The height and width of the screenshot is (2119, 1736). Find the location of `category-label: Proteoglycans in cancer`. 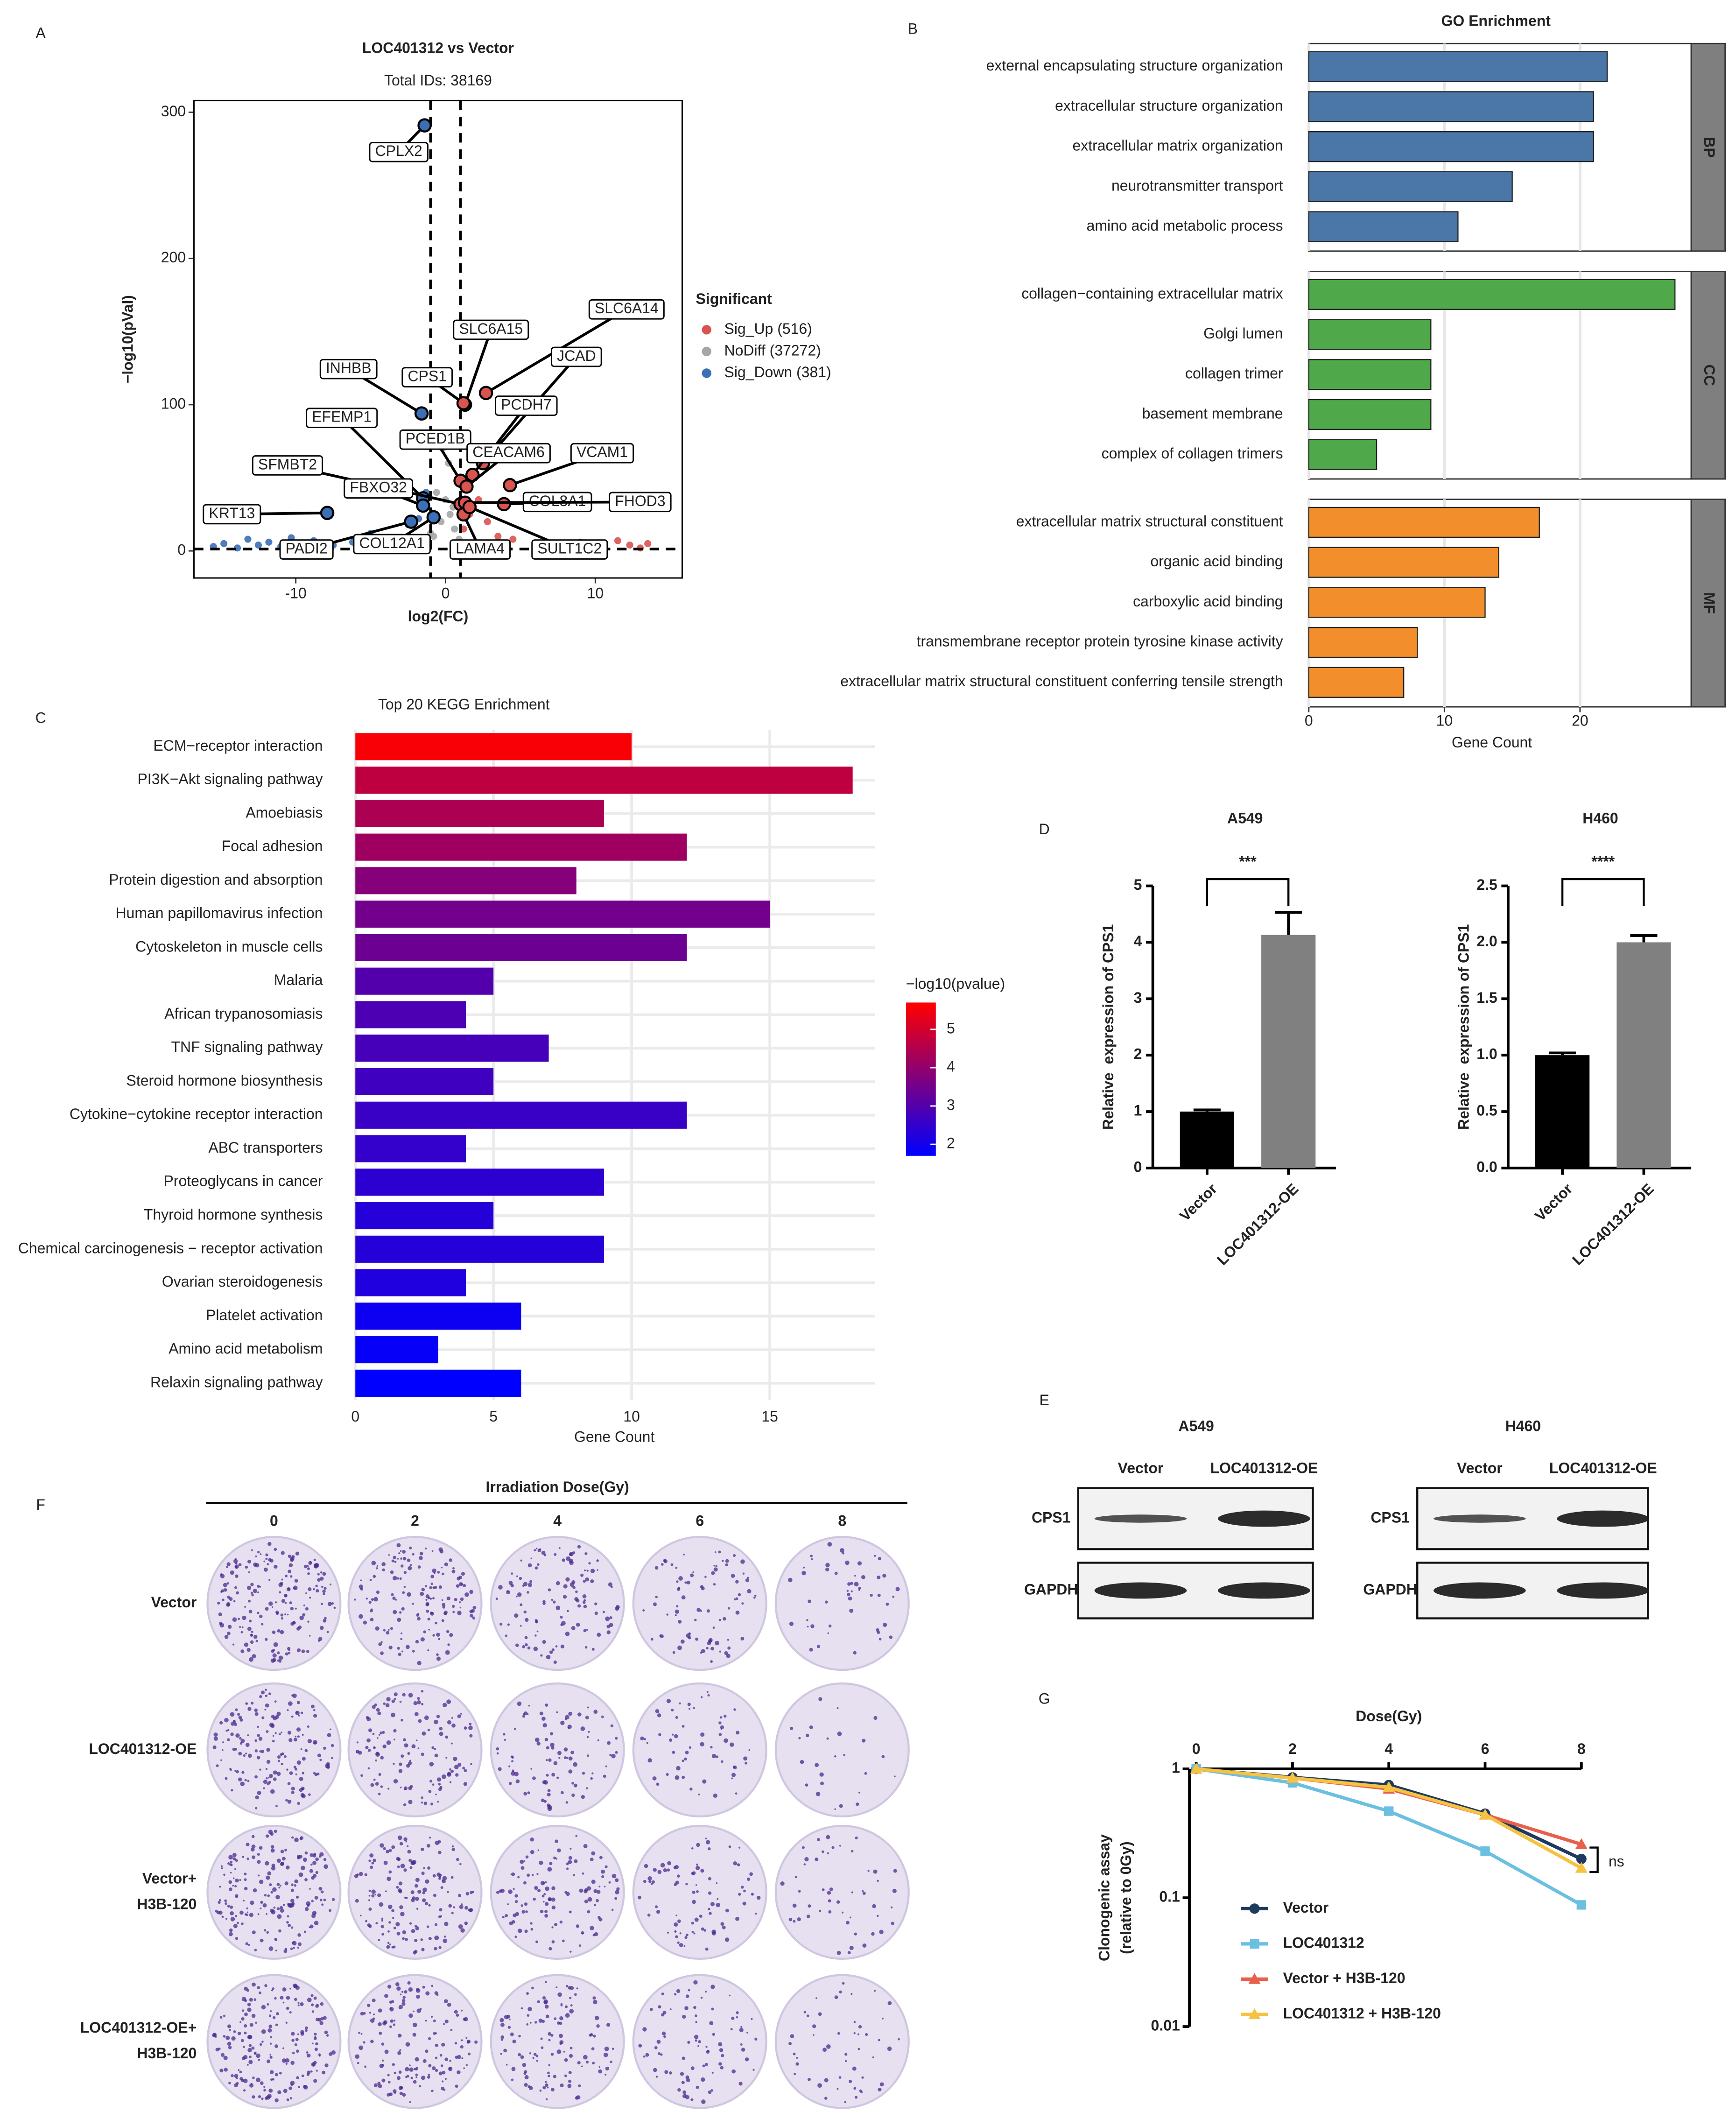

category-label: Proteoglycans in cancer is located at coordinates (243, 1181).